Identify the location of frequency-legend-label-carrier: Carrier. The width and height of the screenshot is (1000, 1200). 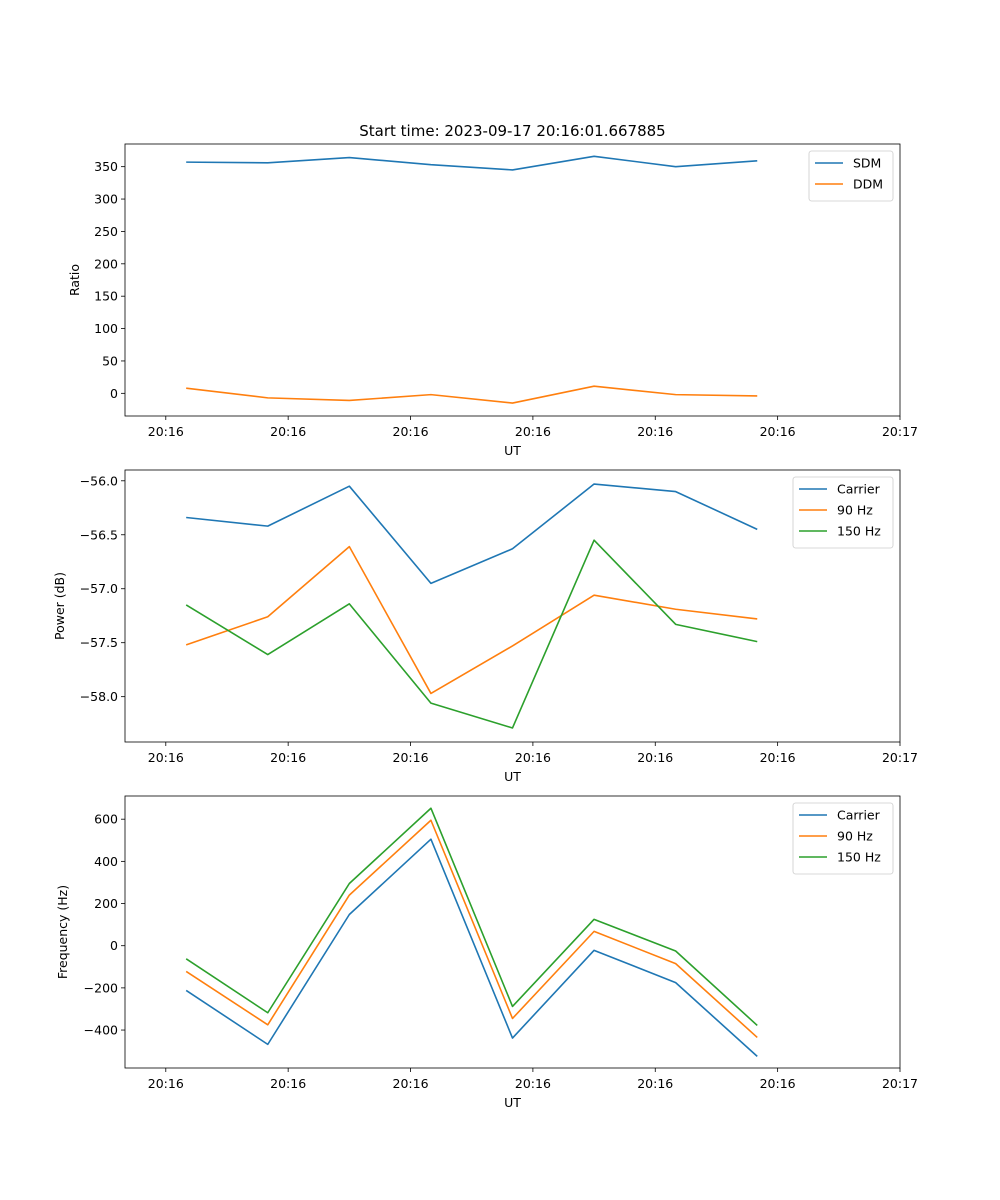
(859, 815).